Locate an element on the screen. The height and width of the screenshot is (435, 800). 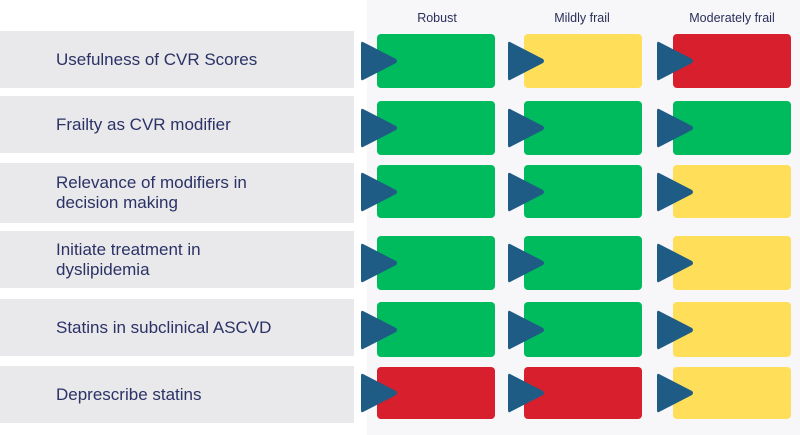
row-label: Usefulness of CVR Scores is located at coordinates (177, 59).